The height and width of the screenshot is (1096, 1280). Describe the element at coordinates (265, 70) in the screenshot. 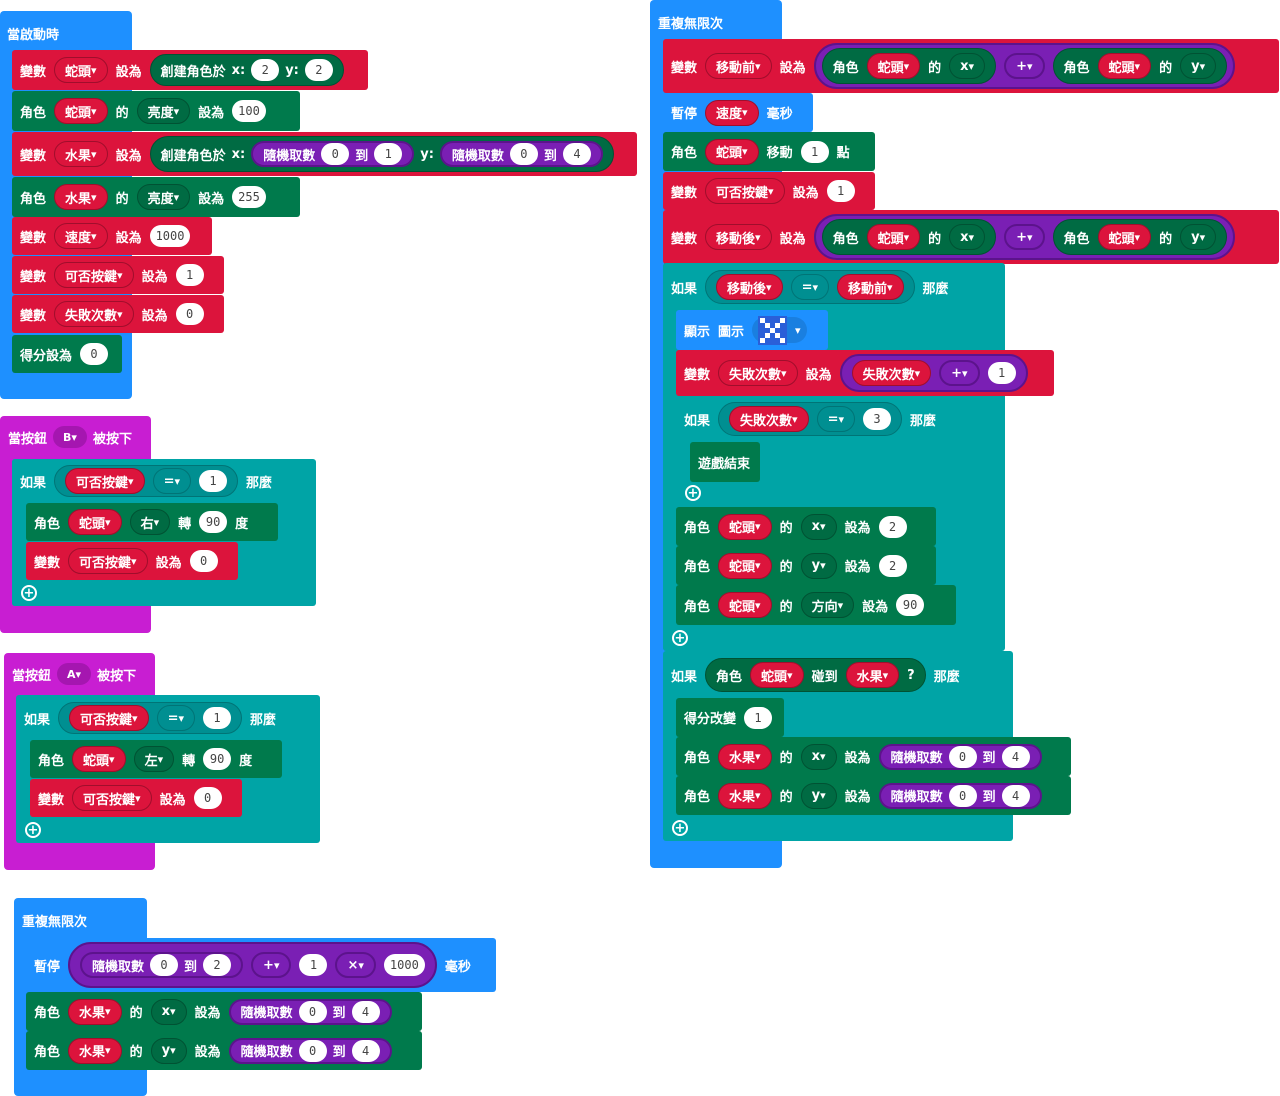

I see `x-input: 2` at that location.